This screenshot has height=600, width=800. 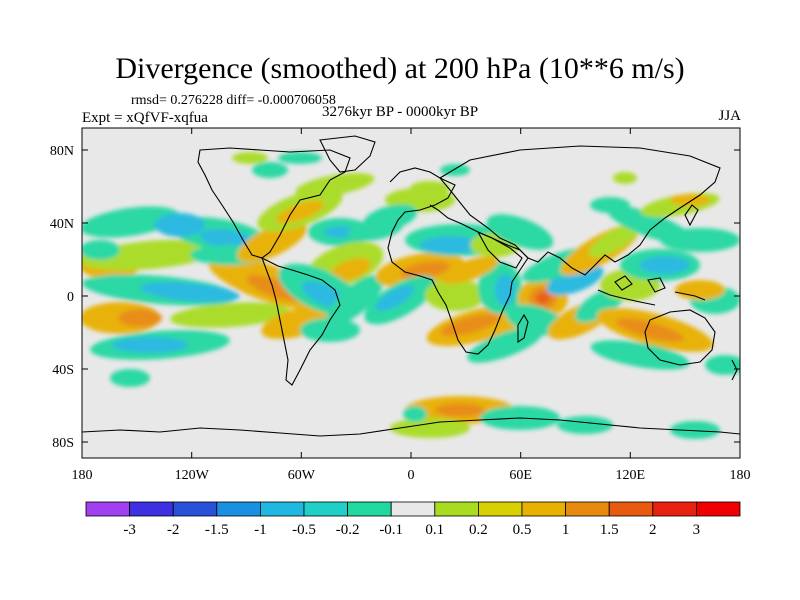 What do you see at coordinates (233, 100) in the screenshot?
I see `stats-label: rmsd= 0.276228 diff= -0.000706058` at bounding box center [233, 100].